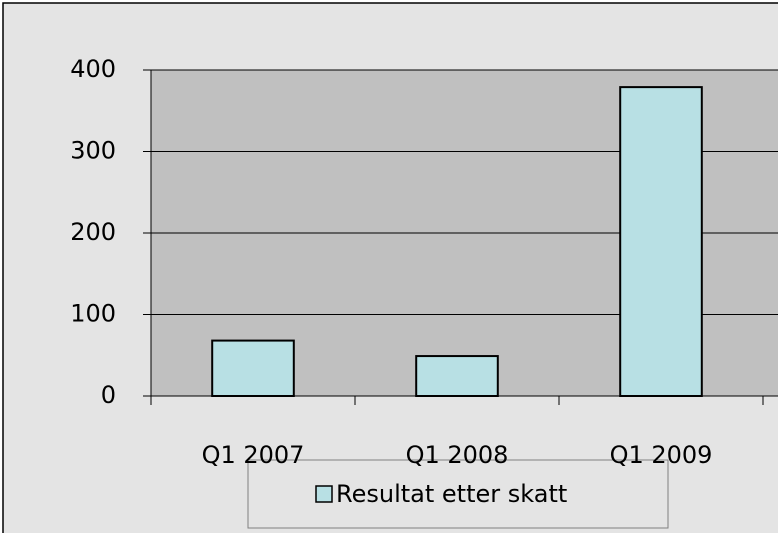 This screenshot has height=533, width=778. I want to click on legend-label: Resultat etter skatt, so click(451, 494).